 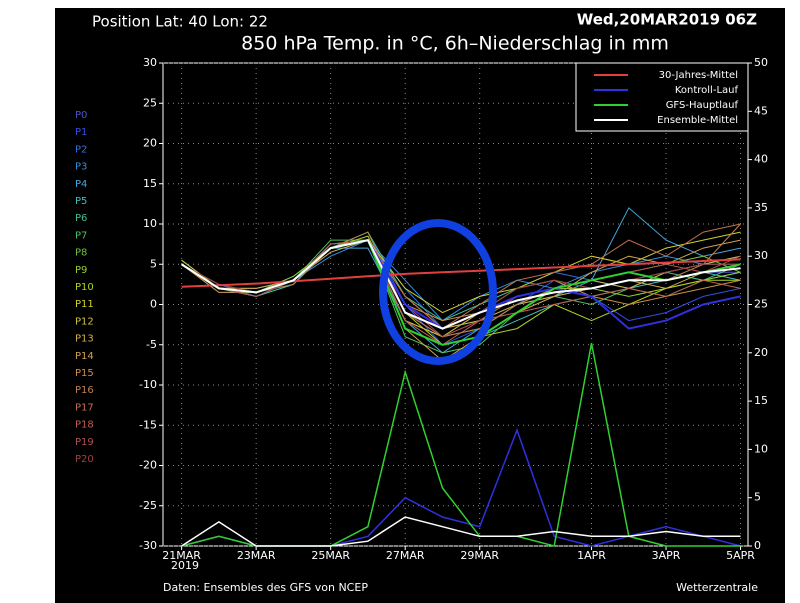 What do you see at coordinates (761, 255) in the screenshot?
I see `y2-tick-label: 30` at bounding box center [761, 255].